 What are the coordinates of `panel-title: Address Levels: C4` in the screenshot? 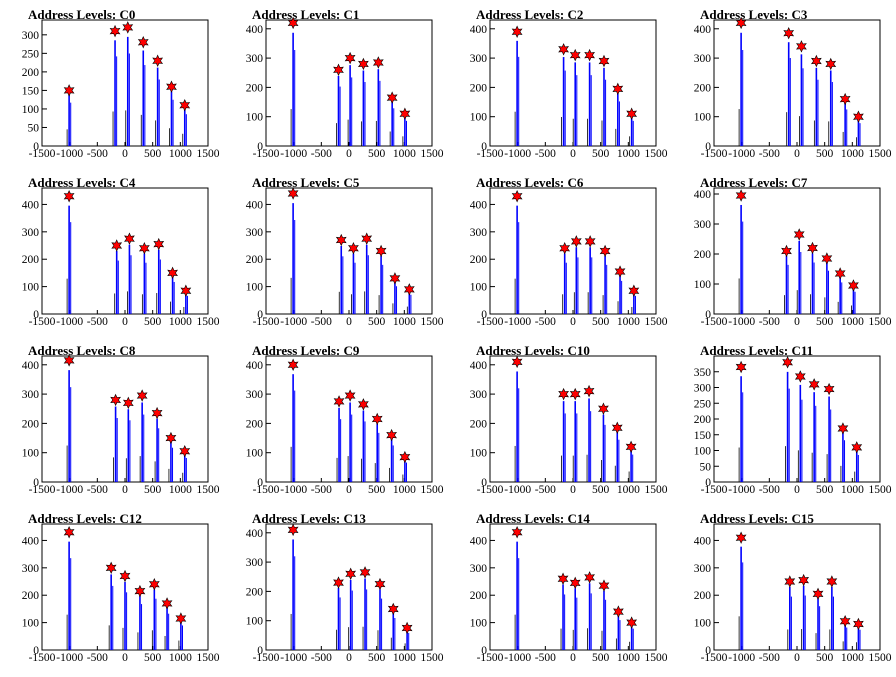 It's located at (82, 182).